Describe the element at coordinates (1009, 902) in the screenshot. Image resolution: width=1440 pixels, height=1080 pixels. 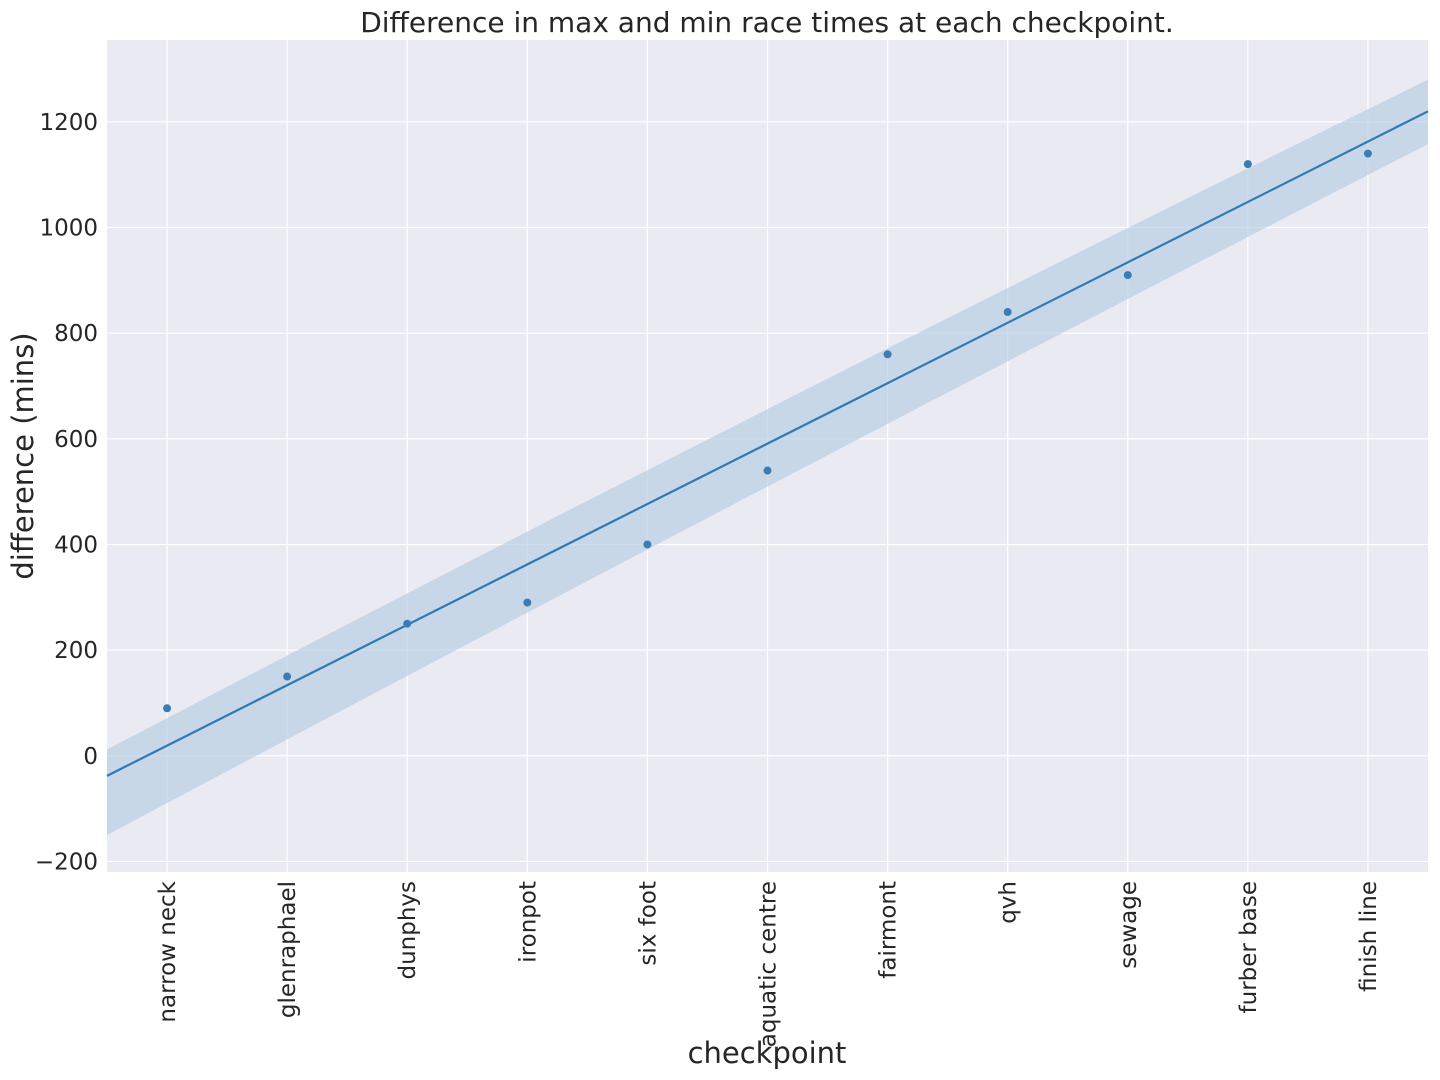
I see `x-tick-label: qvh` at that location.